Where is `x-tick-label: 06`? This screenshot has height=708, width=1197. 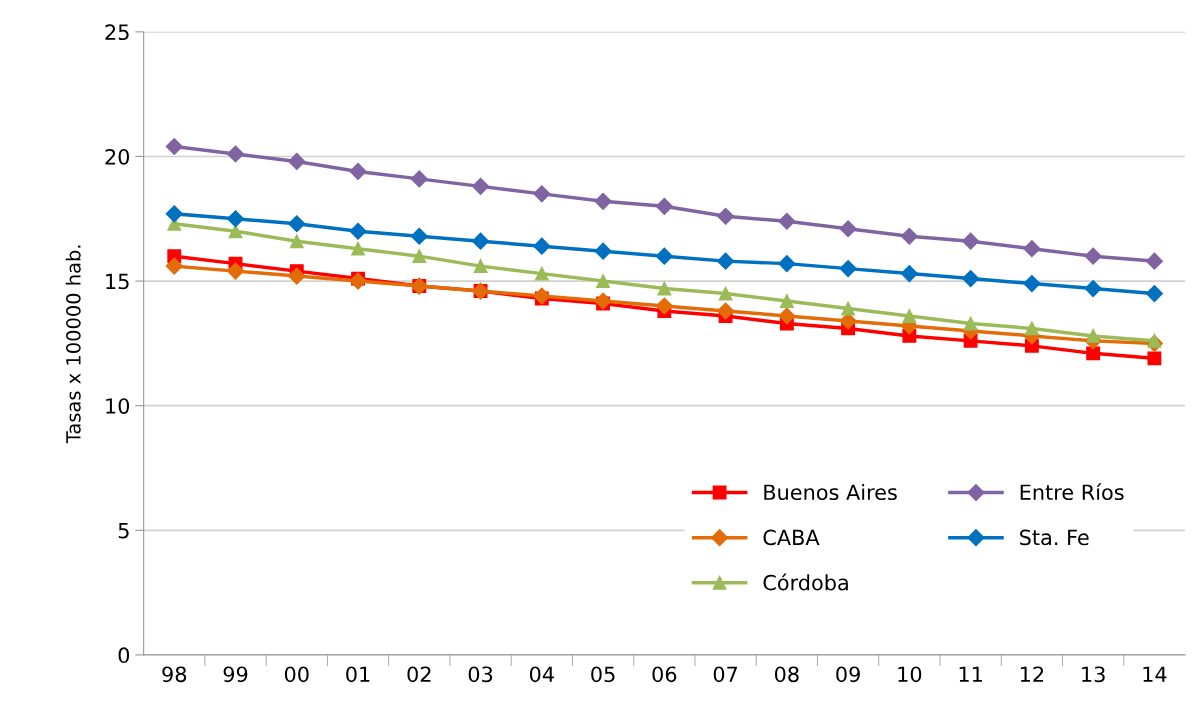
x-tick-label: 06 is located at coordinates (664, 674).